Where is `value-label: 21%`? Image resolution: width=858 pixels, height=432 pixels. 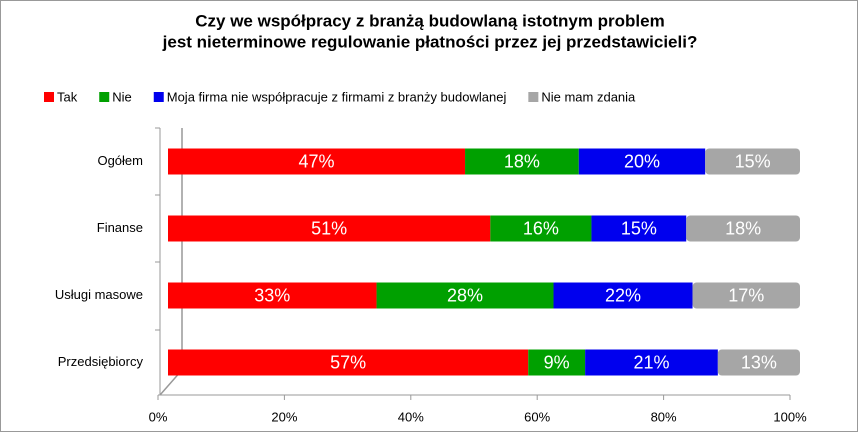 value-label: 21% is located at coordinates (651, 362).